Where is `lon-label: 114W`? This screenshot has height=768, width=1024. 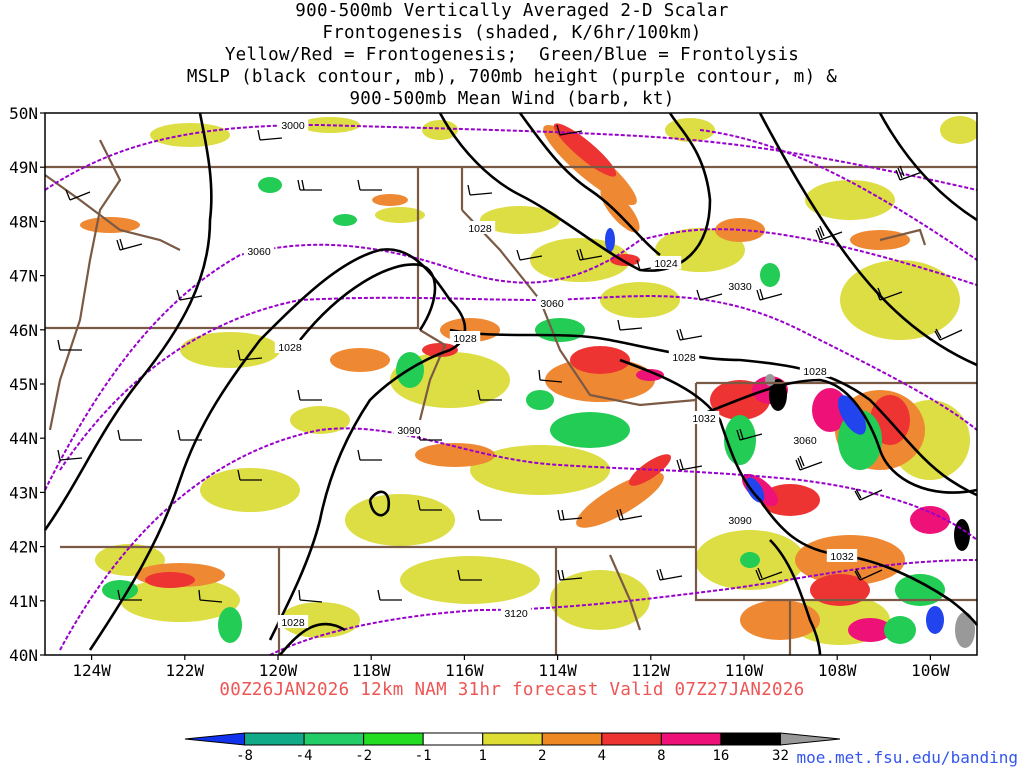 lon-label: 114W is located at coordinates (557, 670).